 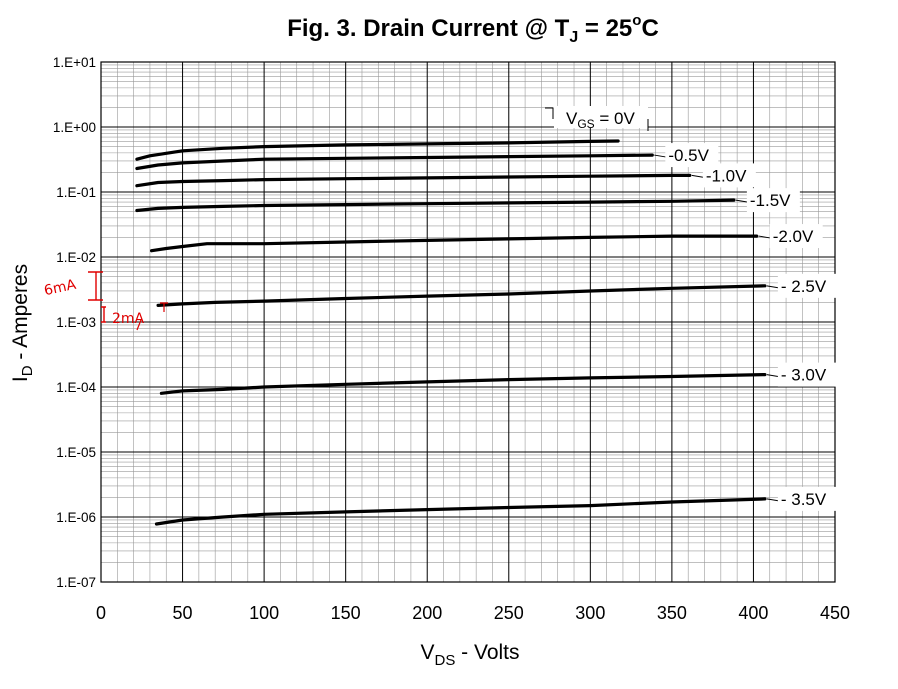 What do you see at coordinates (672, 613) in the screenshot?
I see `x-tick-label: 350` at bounding box center [672, 613].